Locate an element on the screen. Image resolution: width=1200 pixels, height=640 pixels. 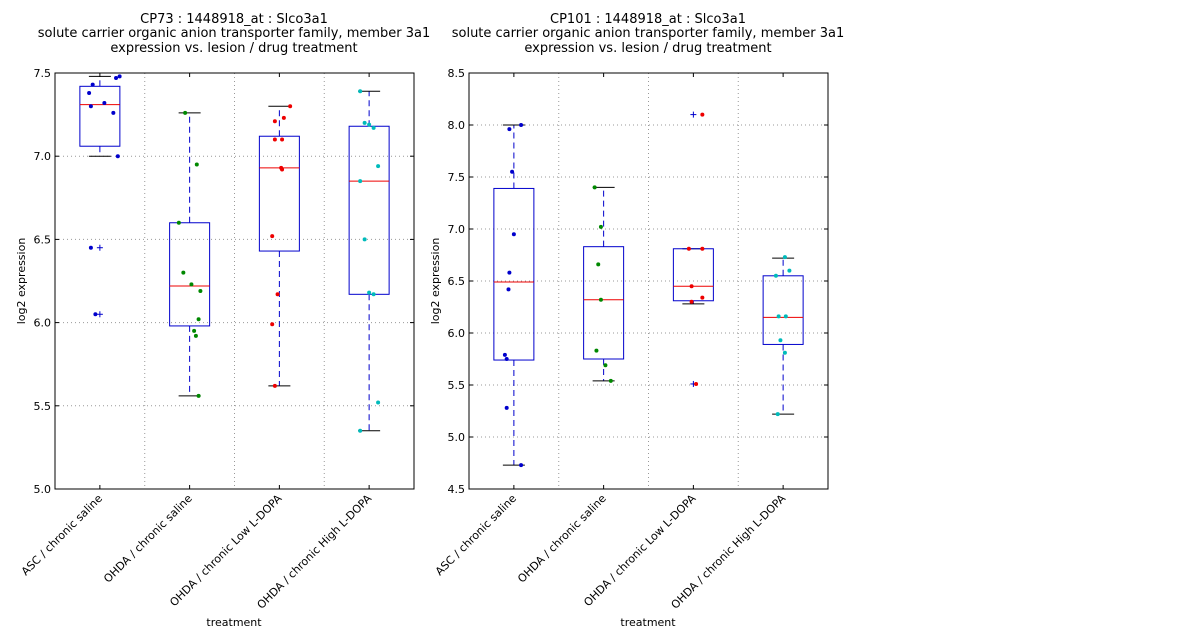
chart-right-y-tick-label: 7.0 is located at coordinates (457, 229).